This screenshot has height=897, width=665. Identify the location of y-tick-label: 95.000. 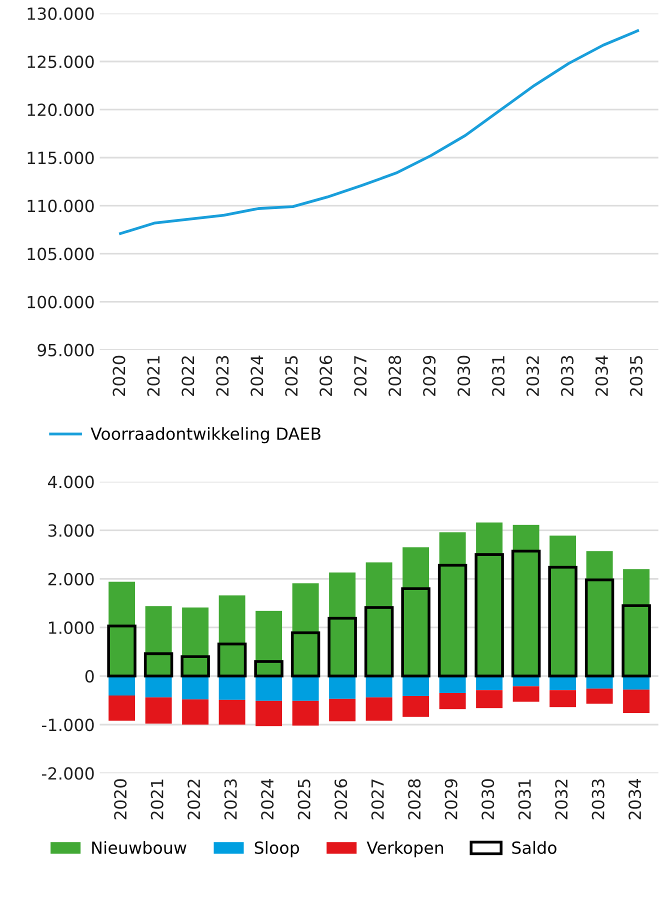
(66, 350).